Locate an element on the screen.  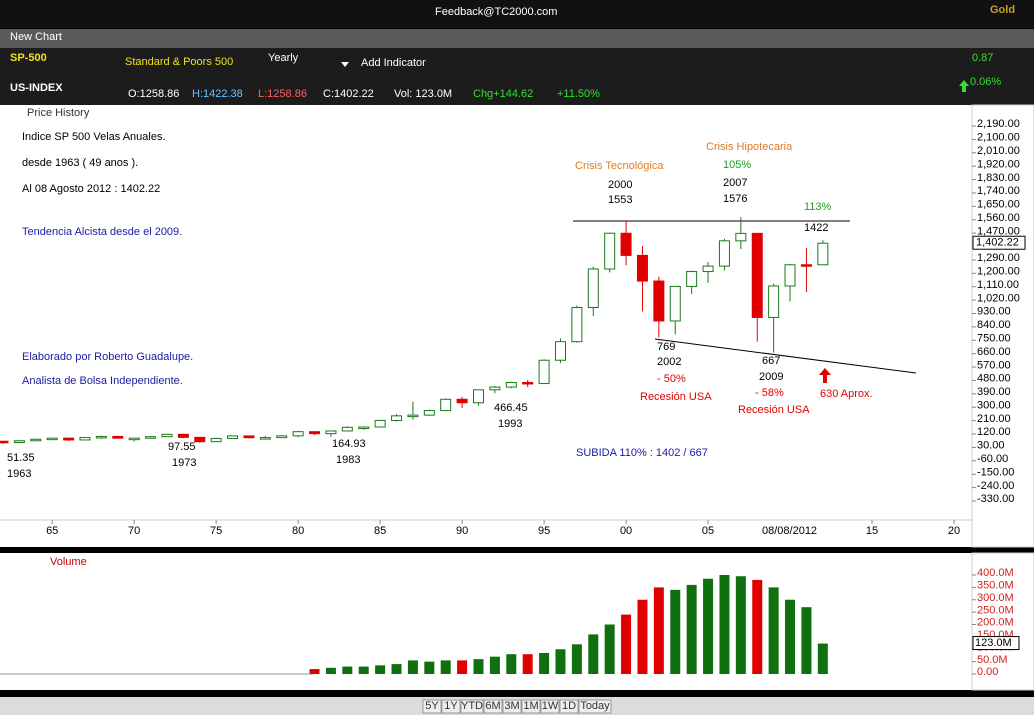
annotation: 08/08/2012 is located at coordinates (789, 531).